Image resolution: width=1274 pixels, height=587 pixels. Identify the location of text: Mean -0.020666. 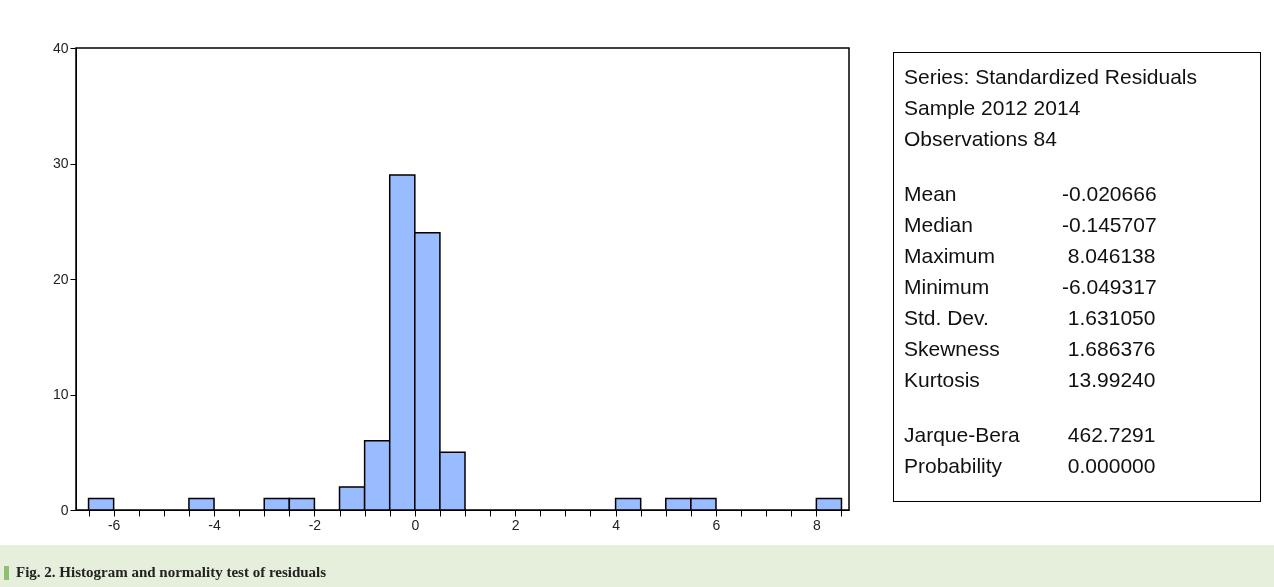
(1030, 193).